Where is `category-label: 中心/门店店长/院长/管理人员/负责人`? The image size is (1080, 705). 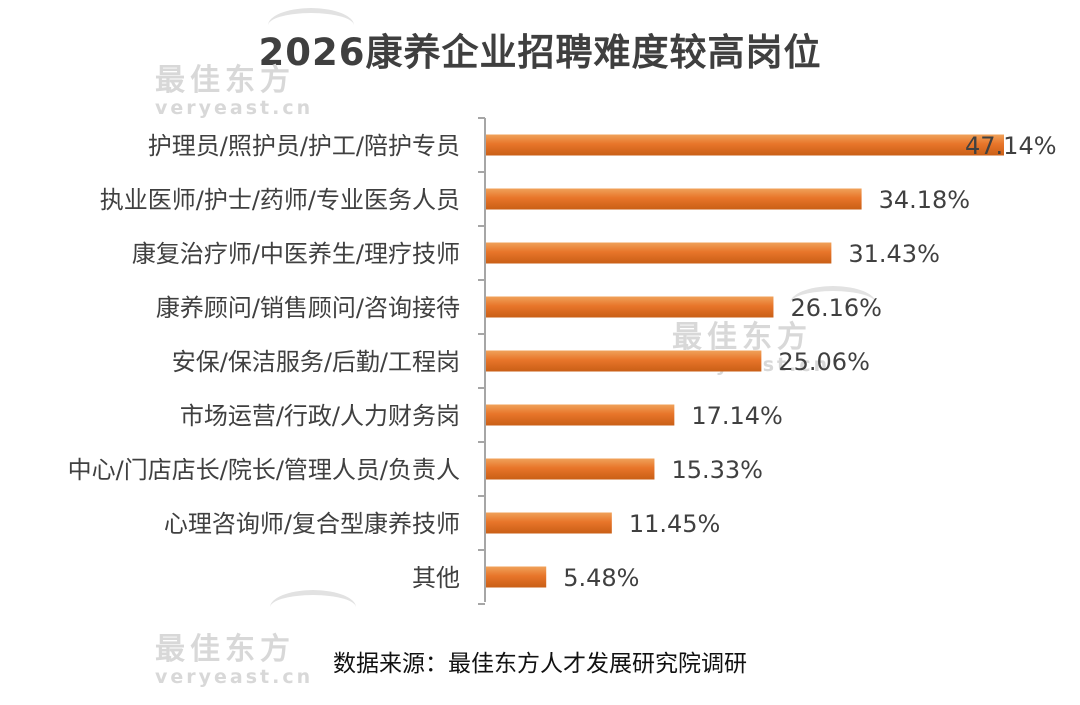 category-label: 中心/门店店长/院长/管理人员/负责人 is located at coordinates (264, 470).